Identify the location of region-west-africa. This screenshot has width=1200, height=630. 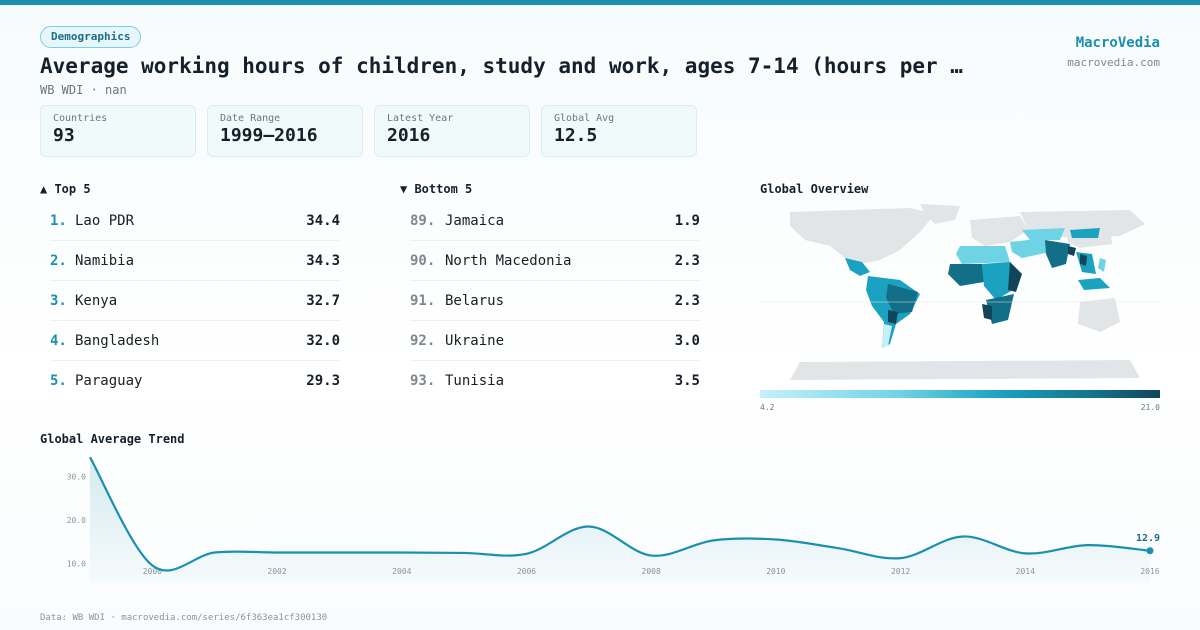
(966, 275).